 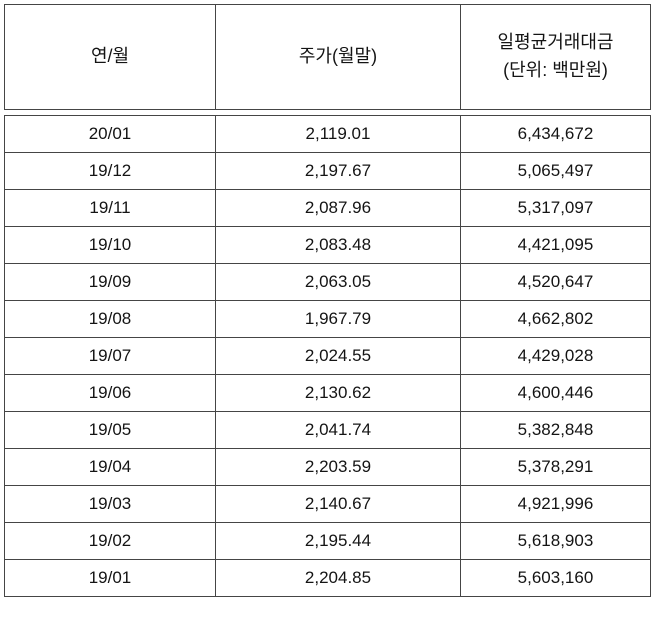 What do you see at coordinates (555, 578) in the screenshot?
I see `trading-value-cell: 5,603,160` at bounding box center [555, 578].